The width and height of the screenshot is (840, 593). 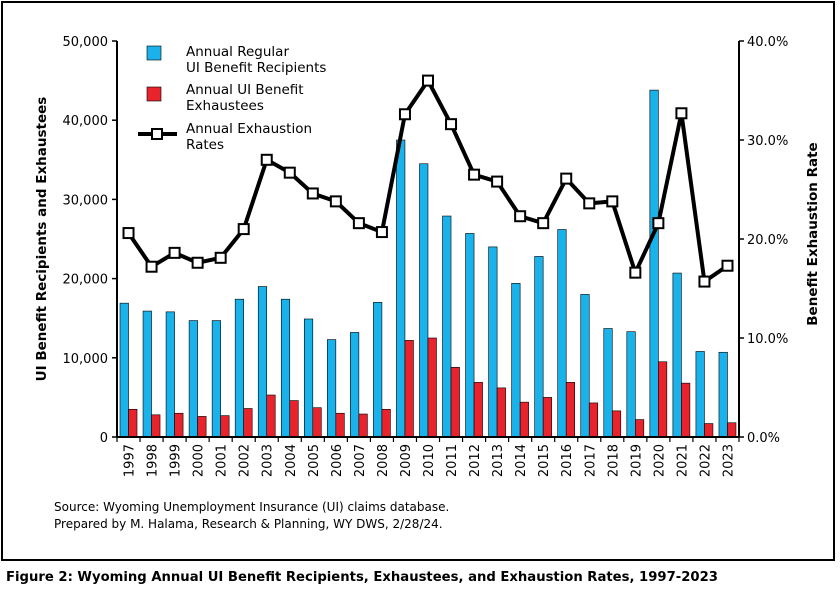 What do you see at coordinates (245, 90) in the screenshot?
I see `legend-label-exhaustees: Annual UI Benefit` at bounding box center [245, 90].